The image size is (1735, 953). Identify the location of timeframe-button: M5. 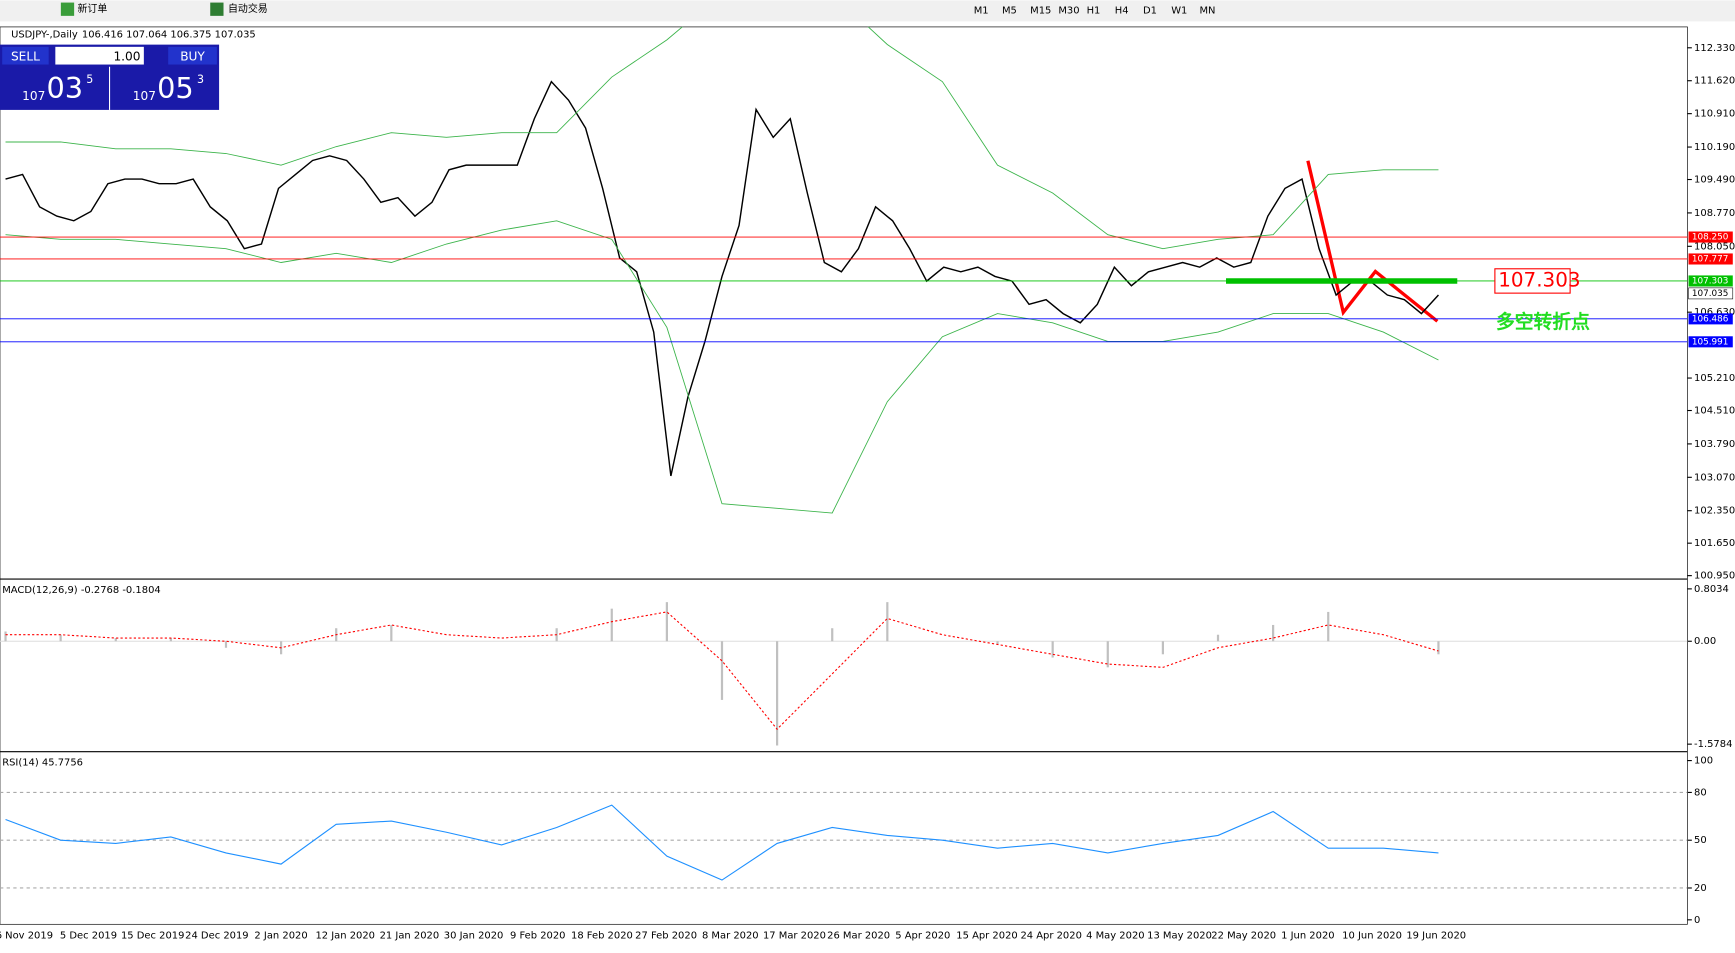
(1009, 10).